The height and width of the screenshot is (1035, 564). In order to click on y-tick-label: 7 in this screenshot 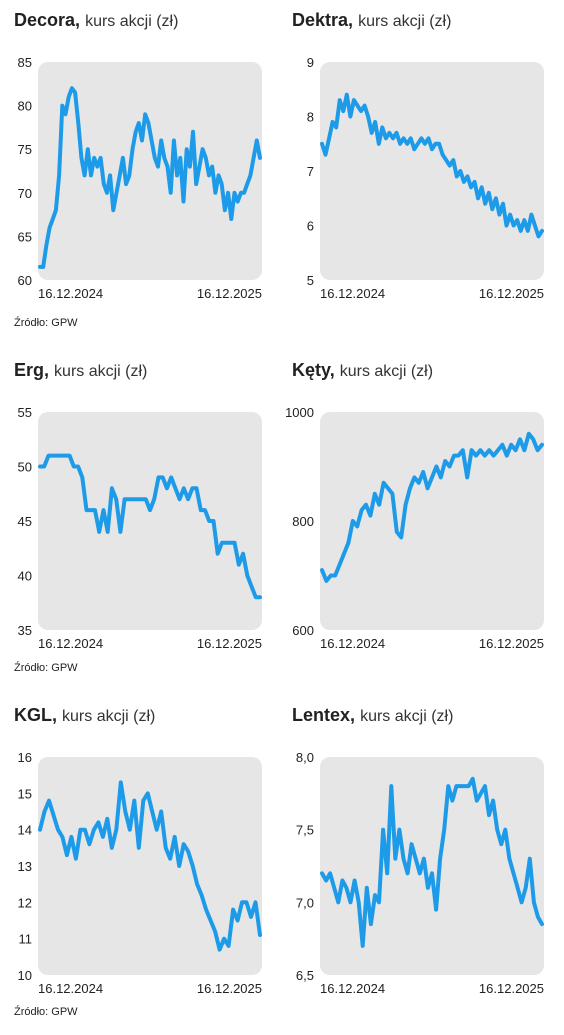, I will do `click(310, 171)`.